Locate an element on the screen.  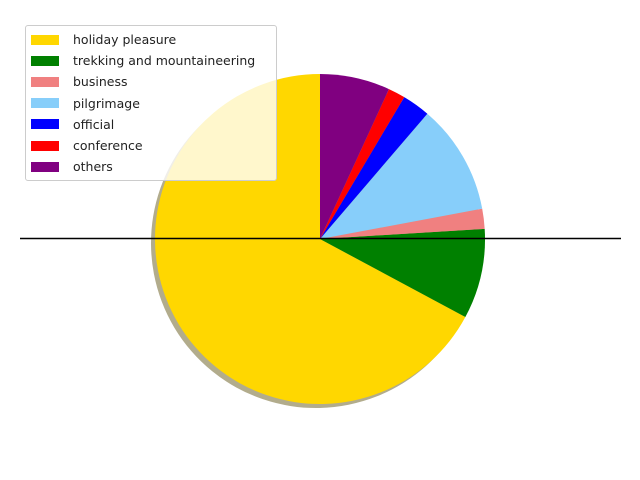
legend-label: pilgrimage is located at coordinates (106, 103).